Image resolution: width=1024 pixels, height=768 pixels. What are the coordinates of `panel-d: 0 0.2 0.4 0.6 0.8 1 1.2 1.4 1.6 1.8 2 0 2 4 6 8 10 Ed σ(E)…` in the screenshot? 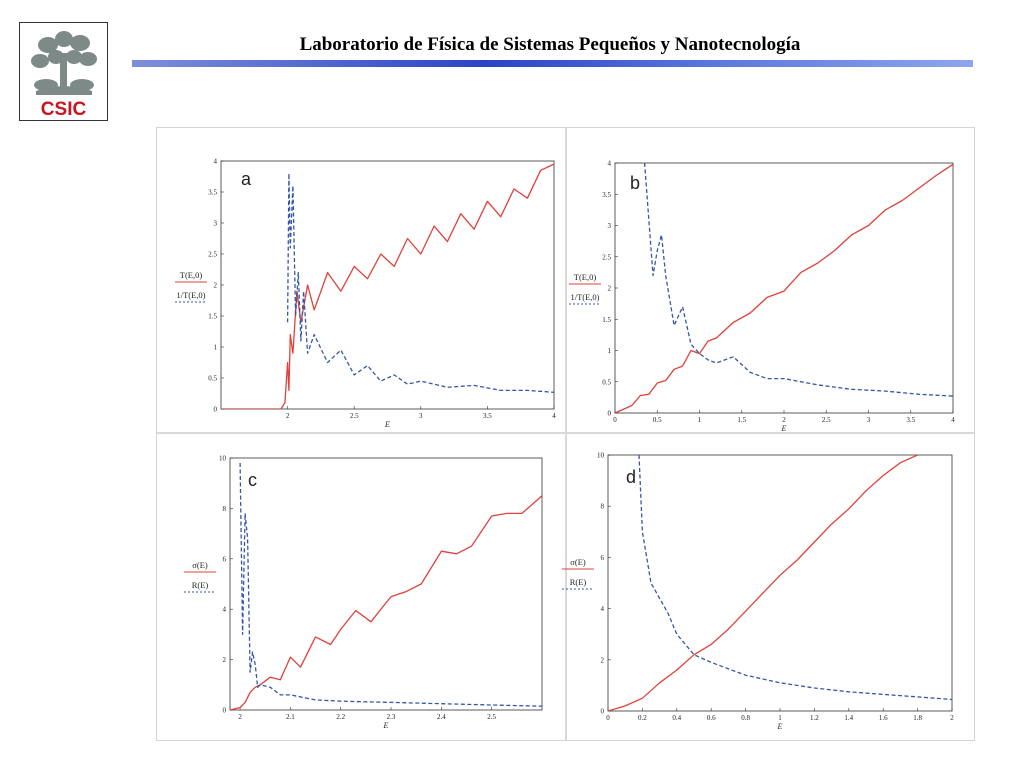 It's located at (758, 591).